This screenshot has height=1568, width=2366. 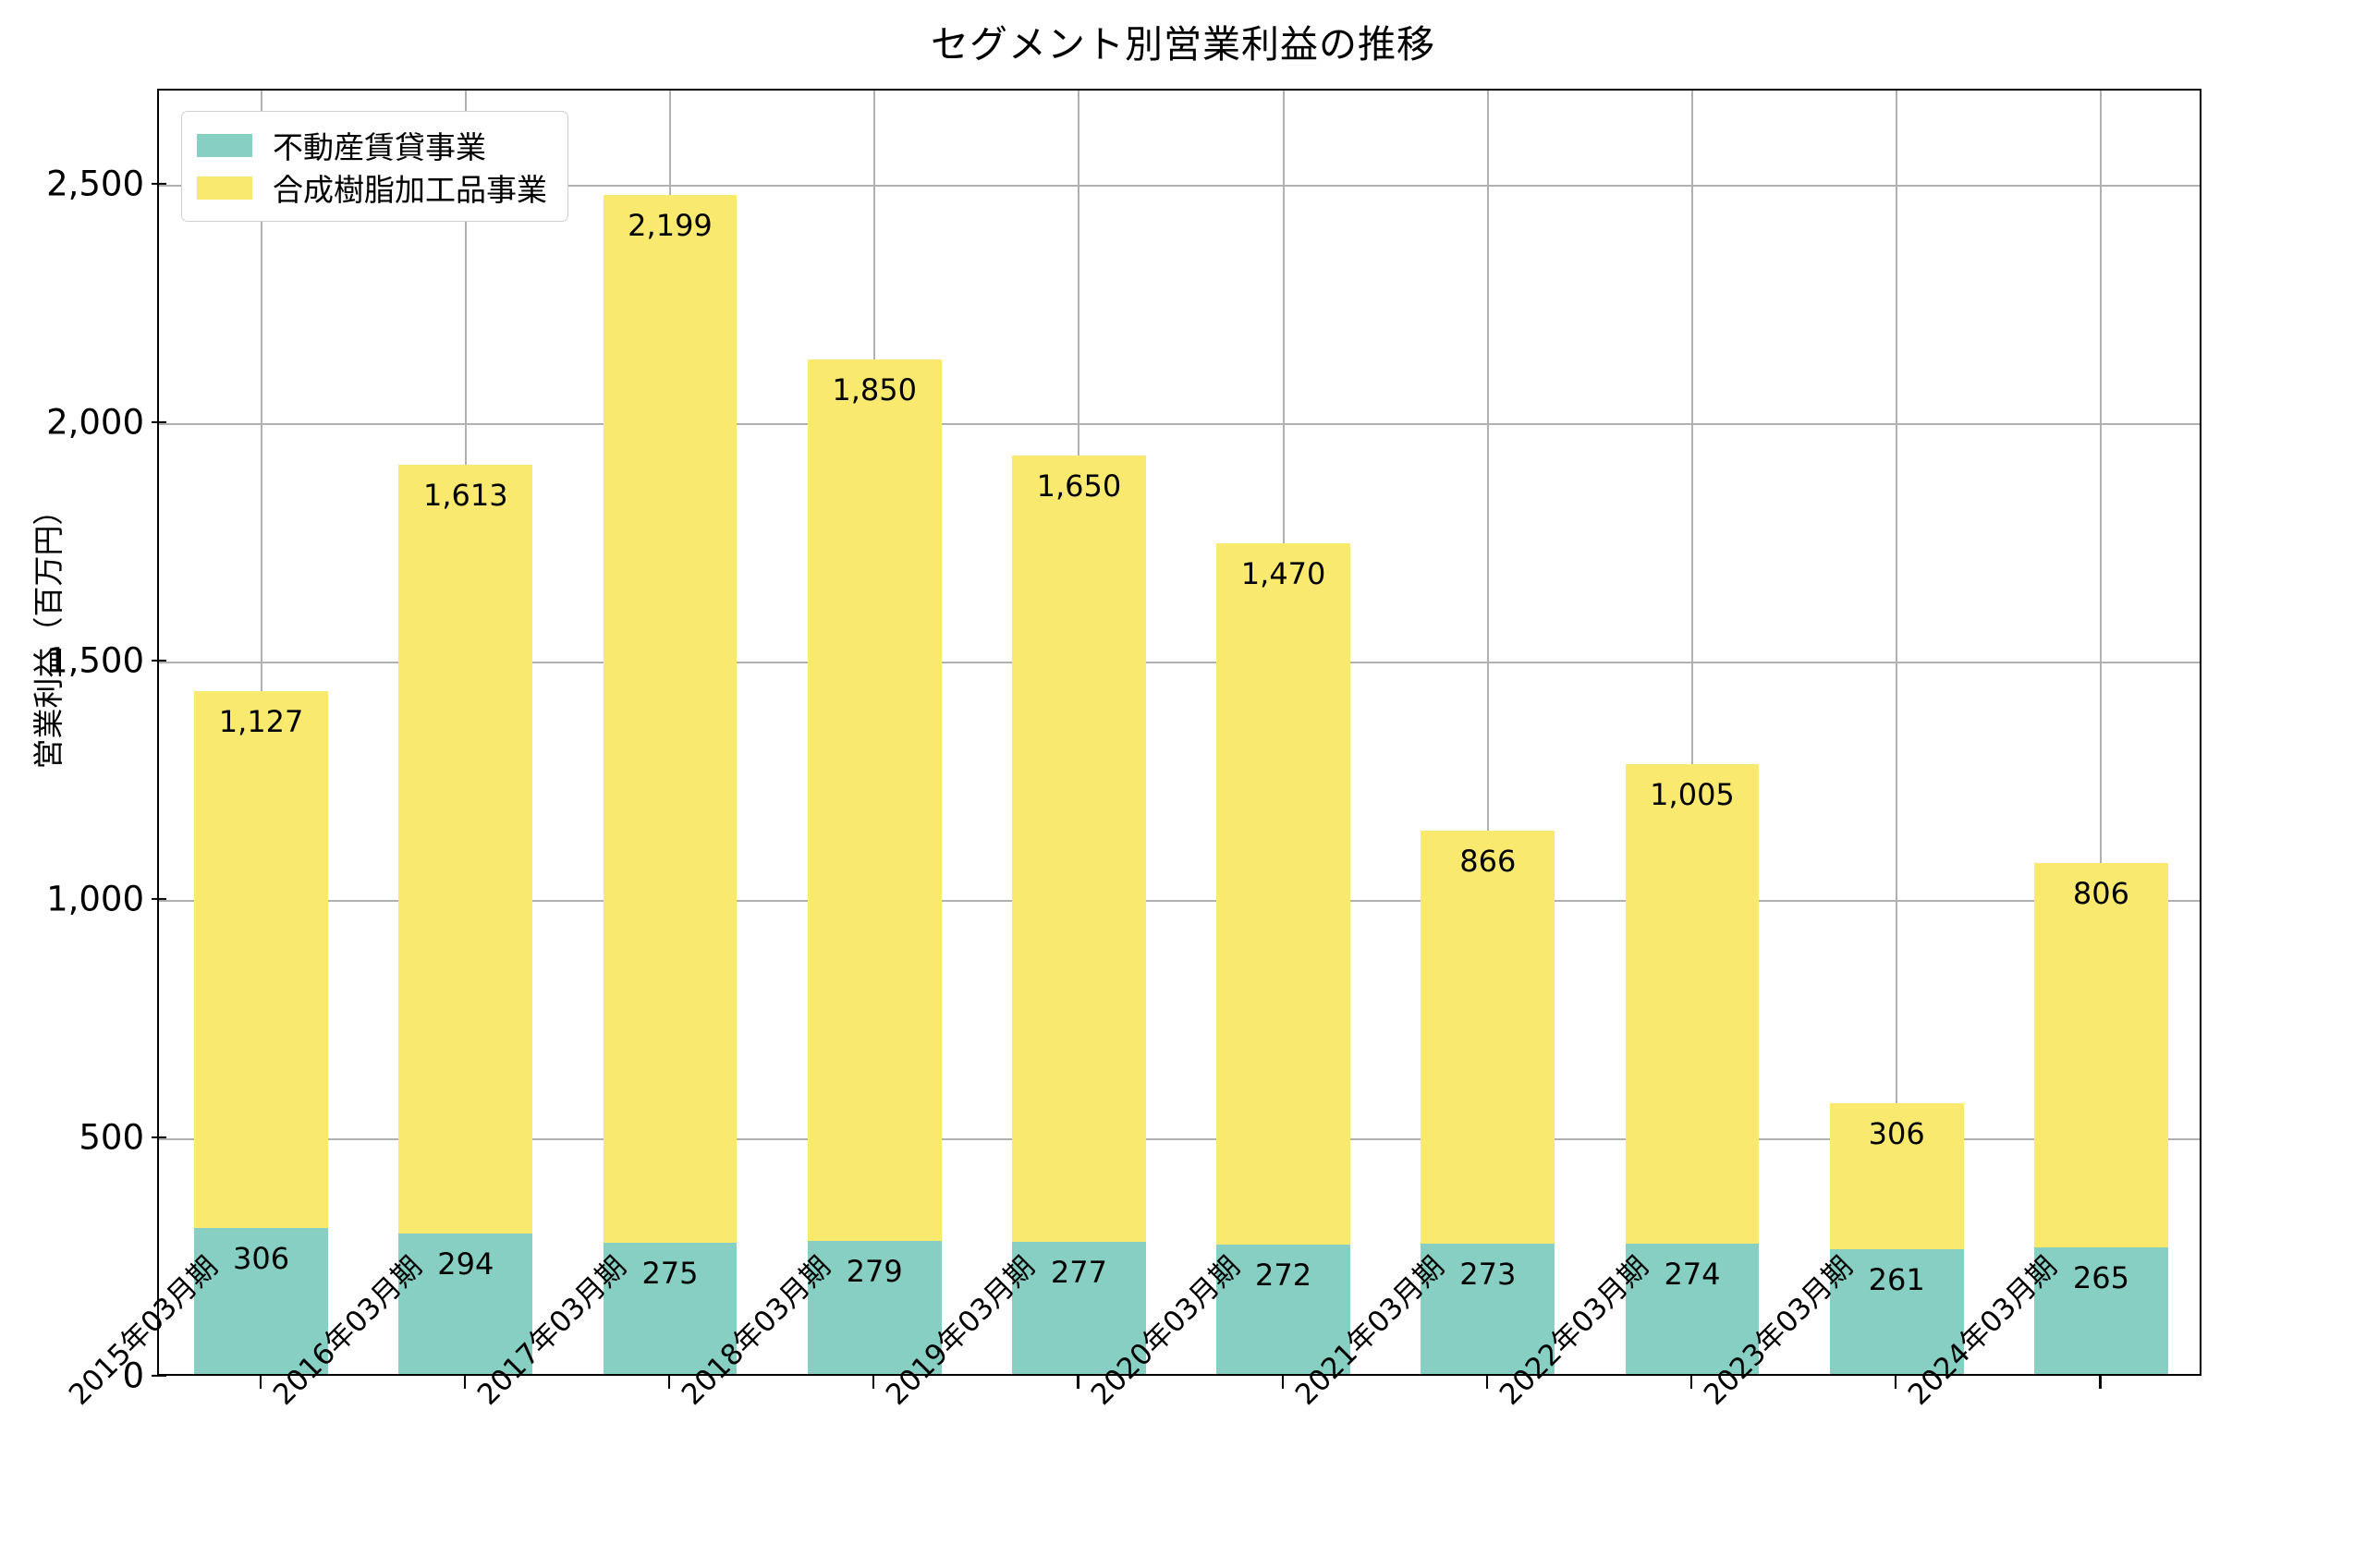 I want to click on bar-value-label-1-6: 866, so click(x=1488, y=862).